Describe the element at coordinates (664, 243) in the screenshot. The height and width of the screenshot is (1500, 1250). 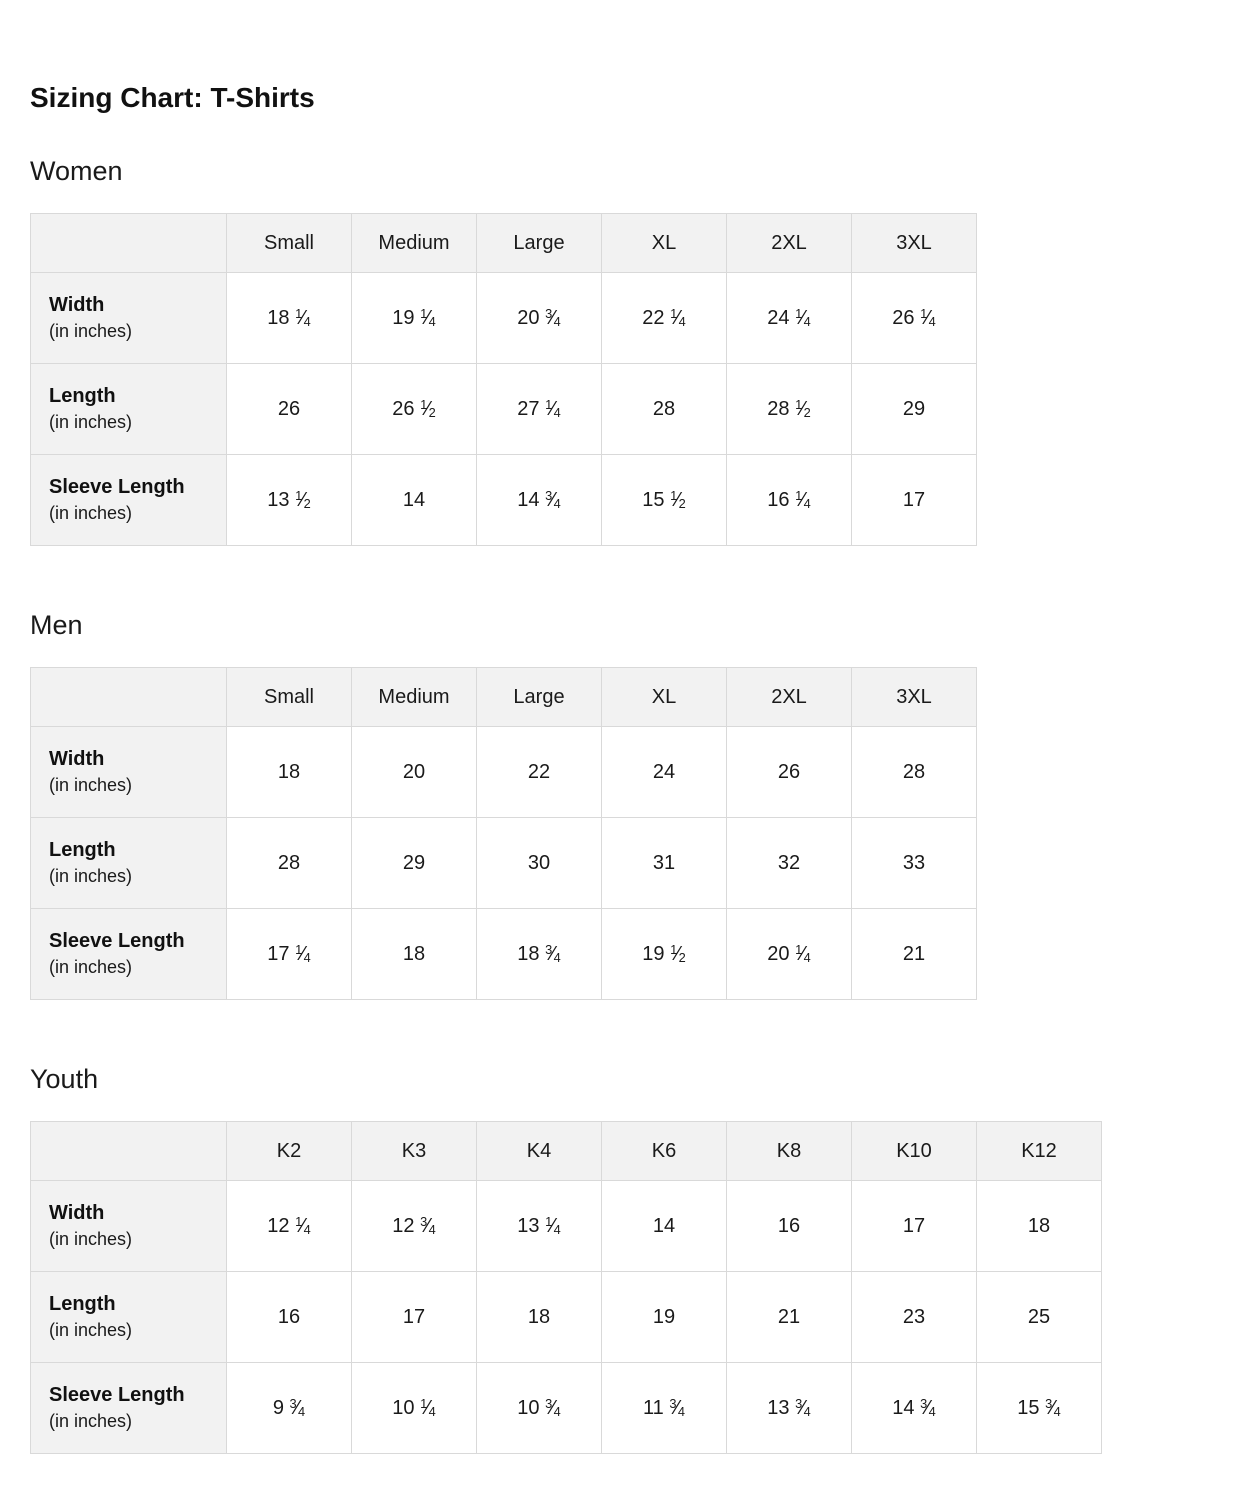
I see `size-column-header: XL` at that location.